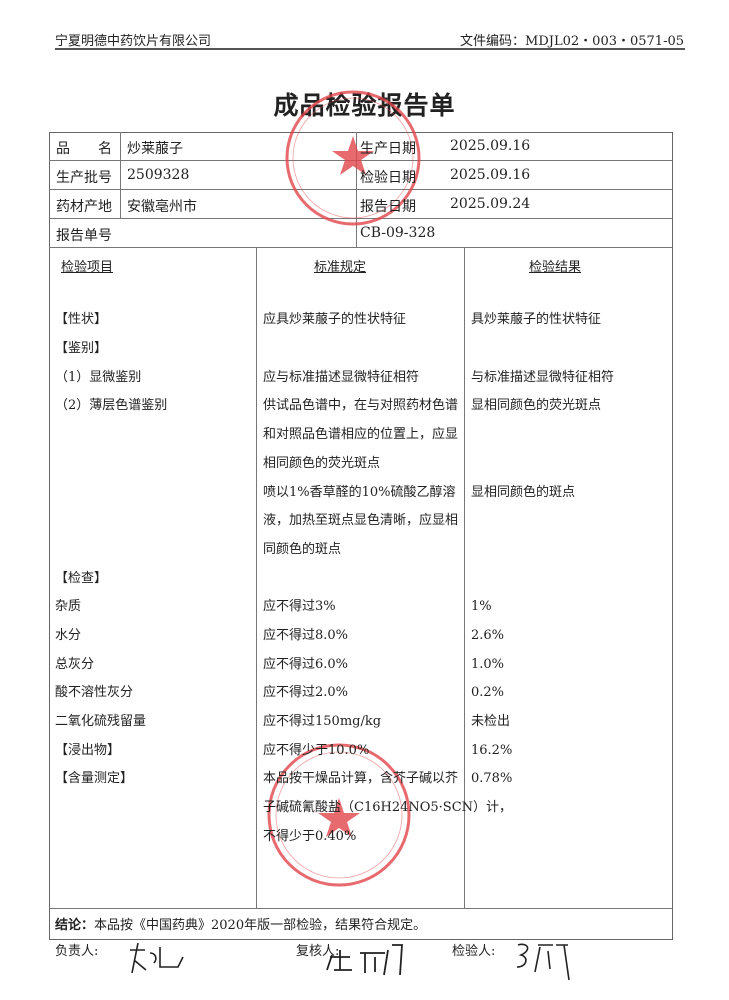  Describe the element at coordinates (81, 320) in the screenshot. I see `item-cell: 【性状】` at that location.